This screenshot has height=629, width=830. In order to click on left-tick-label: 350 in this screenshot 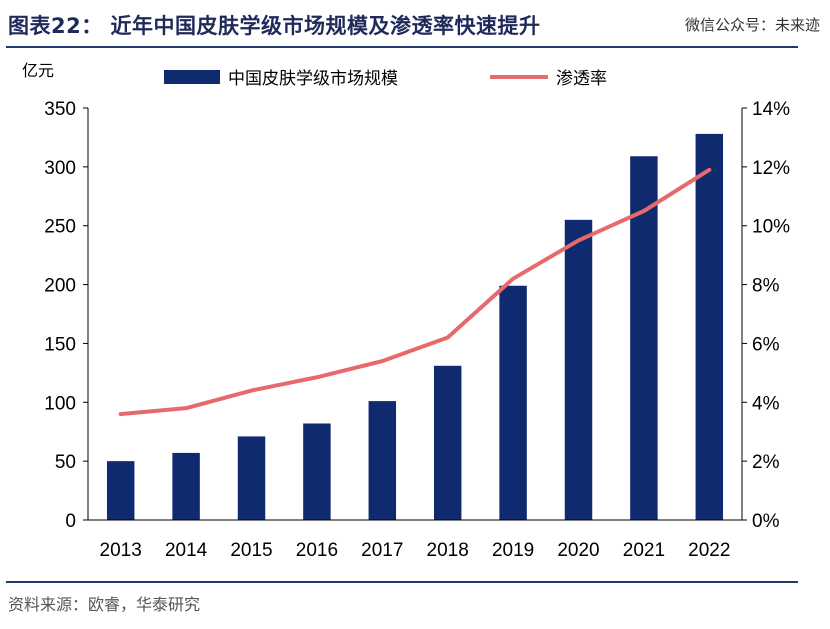, I will do `click(60, 109)`.